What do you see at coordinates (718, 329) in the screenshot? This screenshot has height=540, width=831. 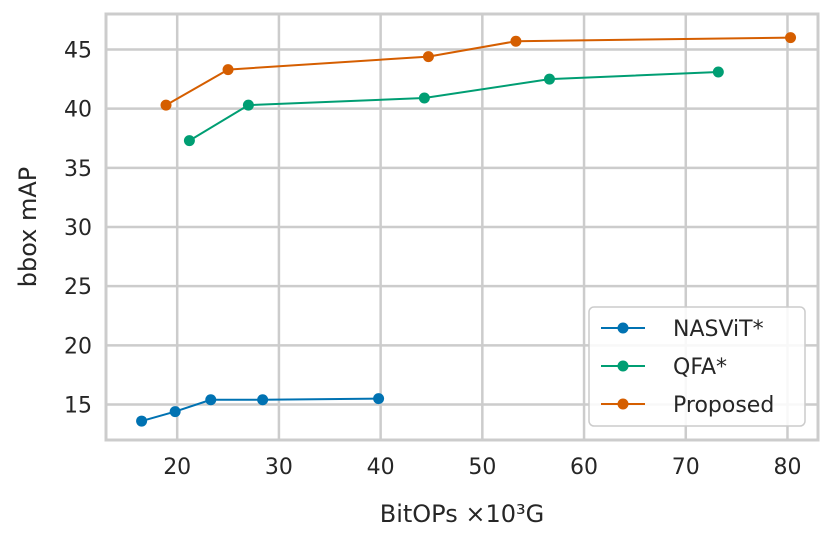 I see `legend-label: NASViT*` at bounding box center [718, 329].